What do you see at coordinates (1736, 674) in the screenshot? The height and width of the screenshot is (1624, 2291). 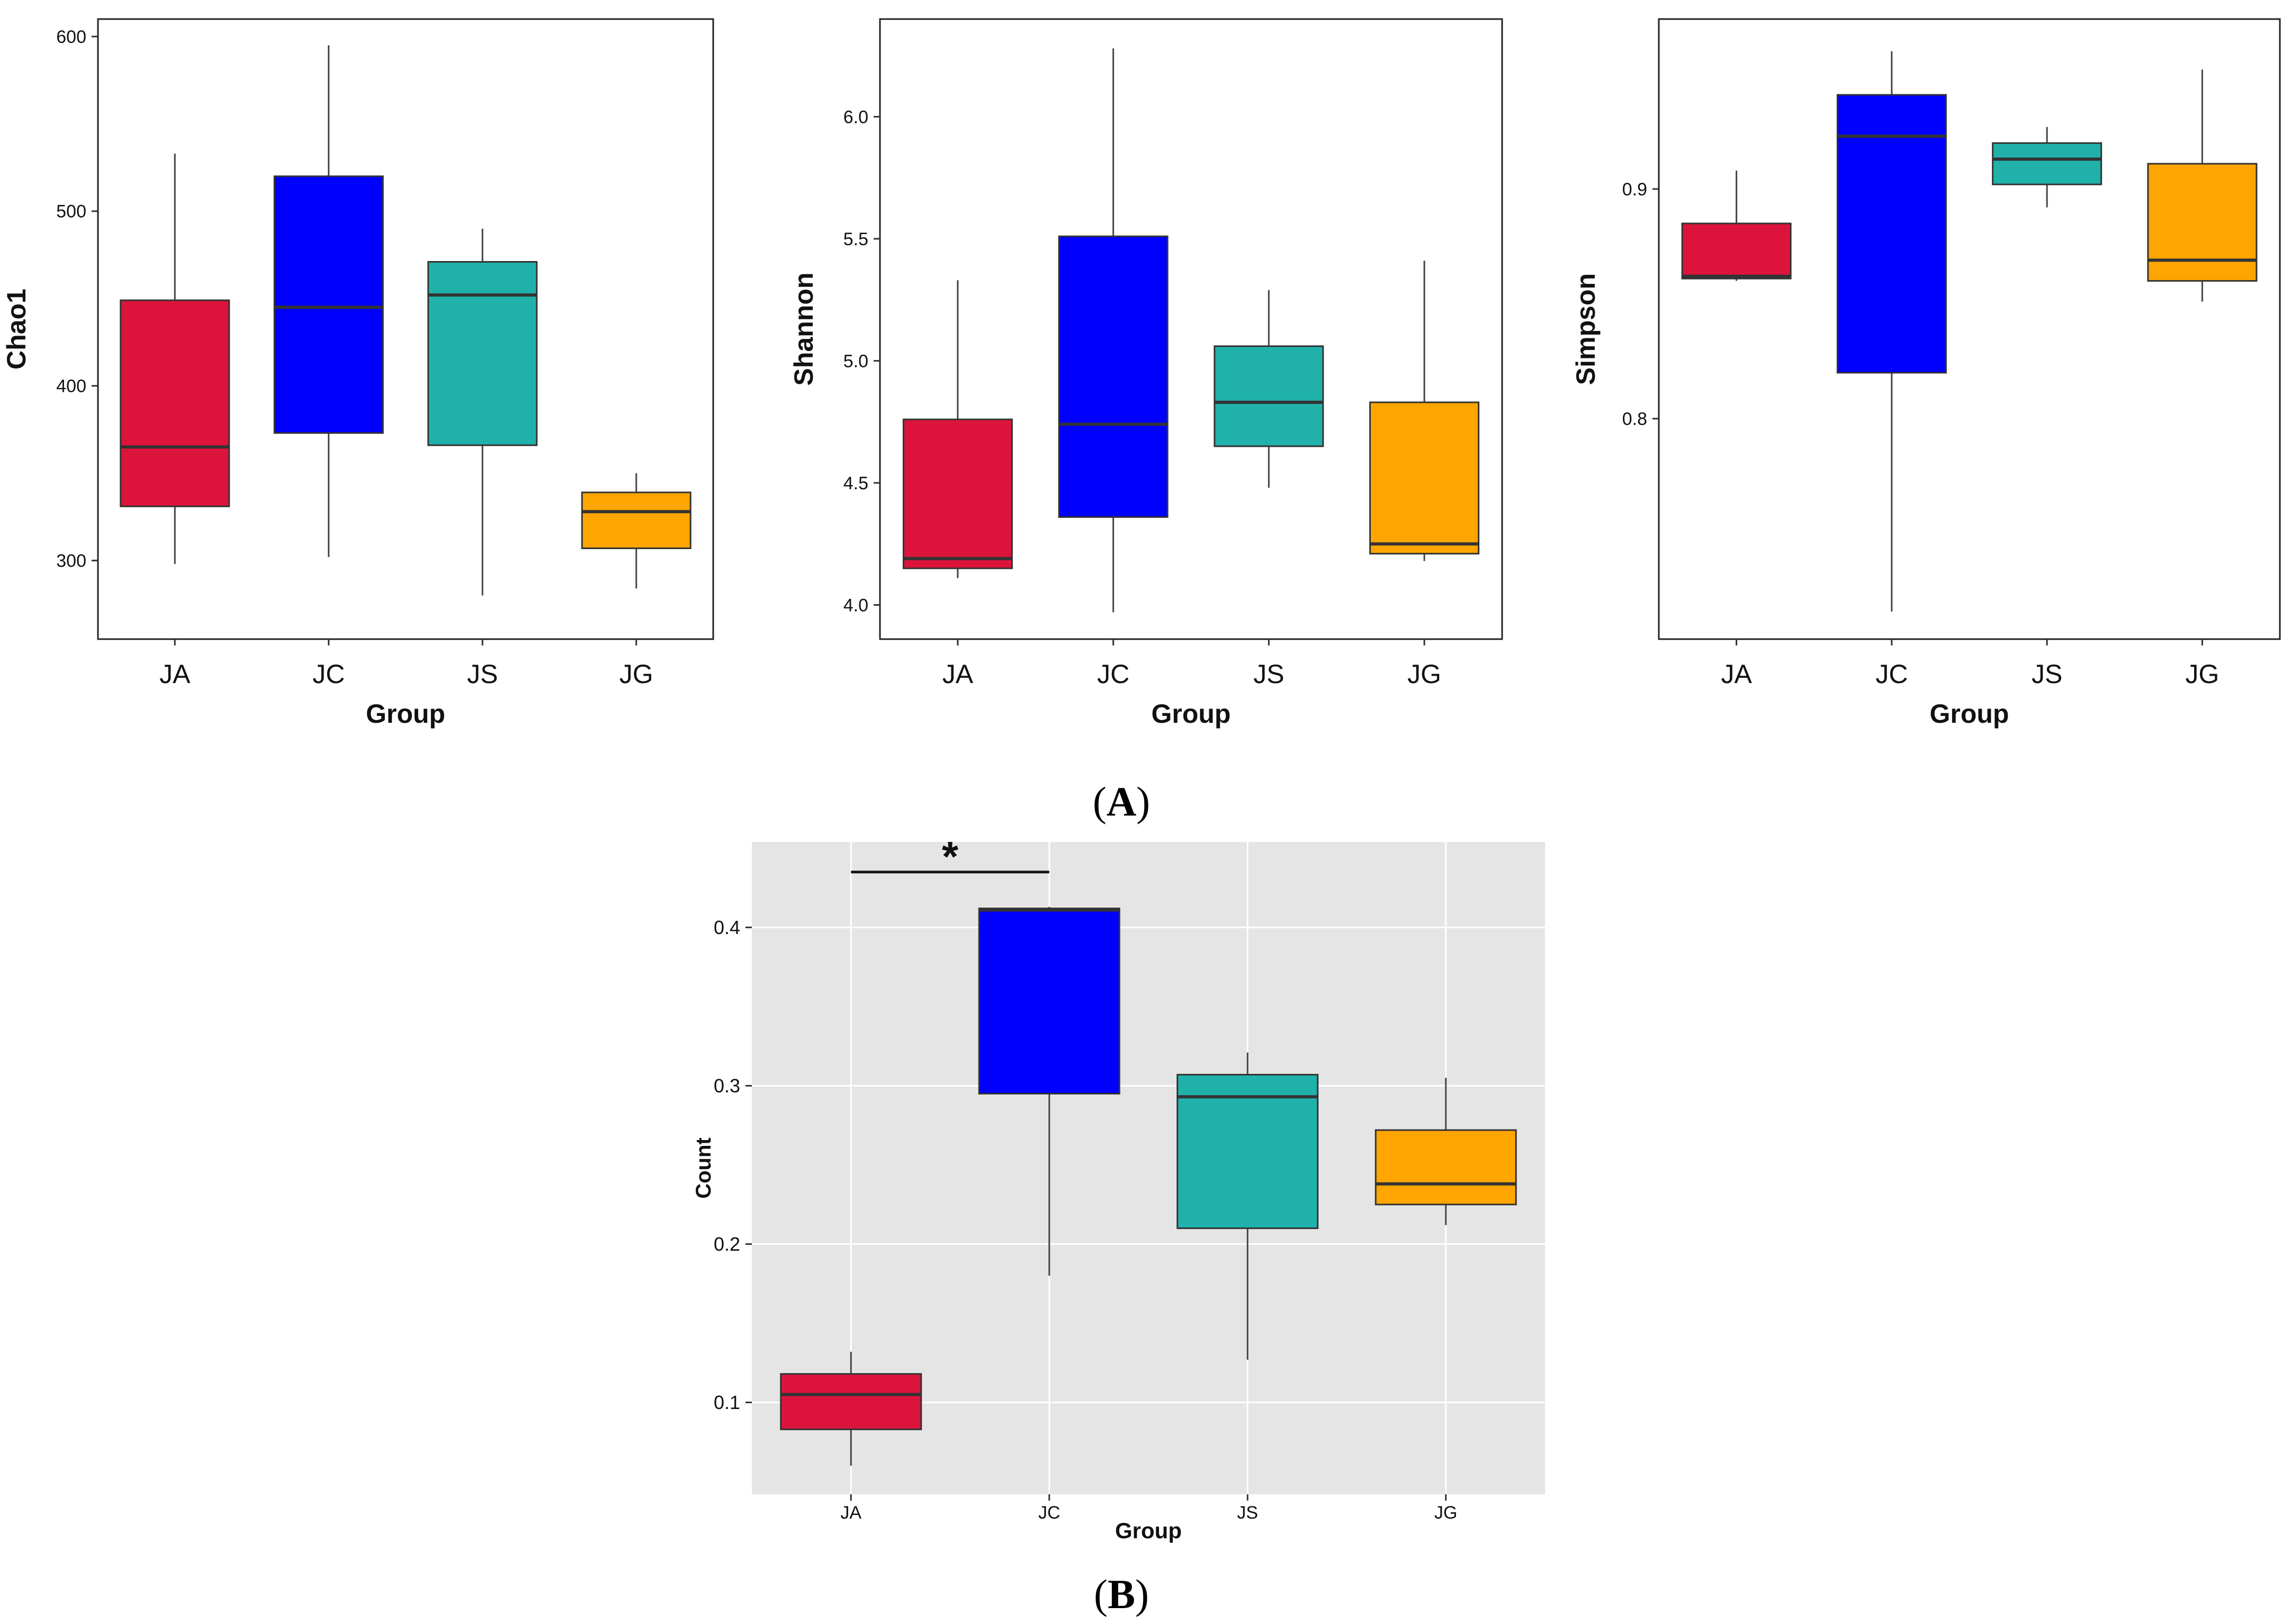 I see `chart2-category-label: JA` at bounding box center [1736, 674].